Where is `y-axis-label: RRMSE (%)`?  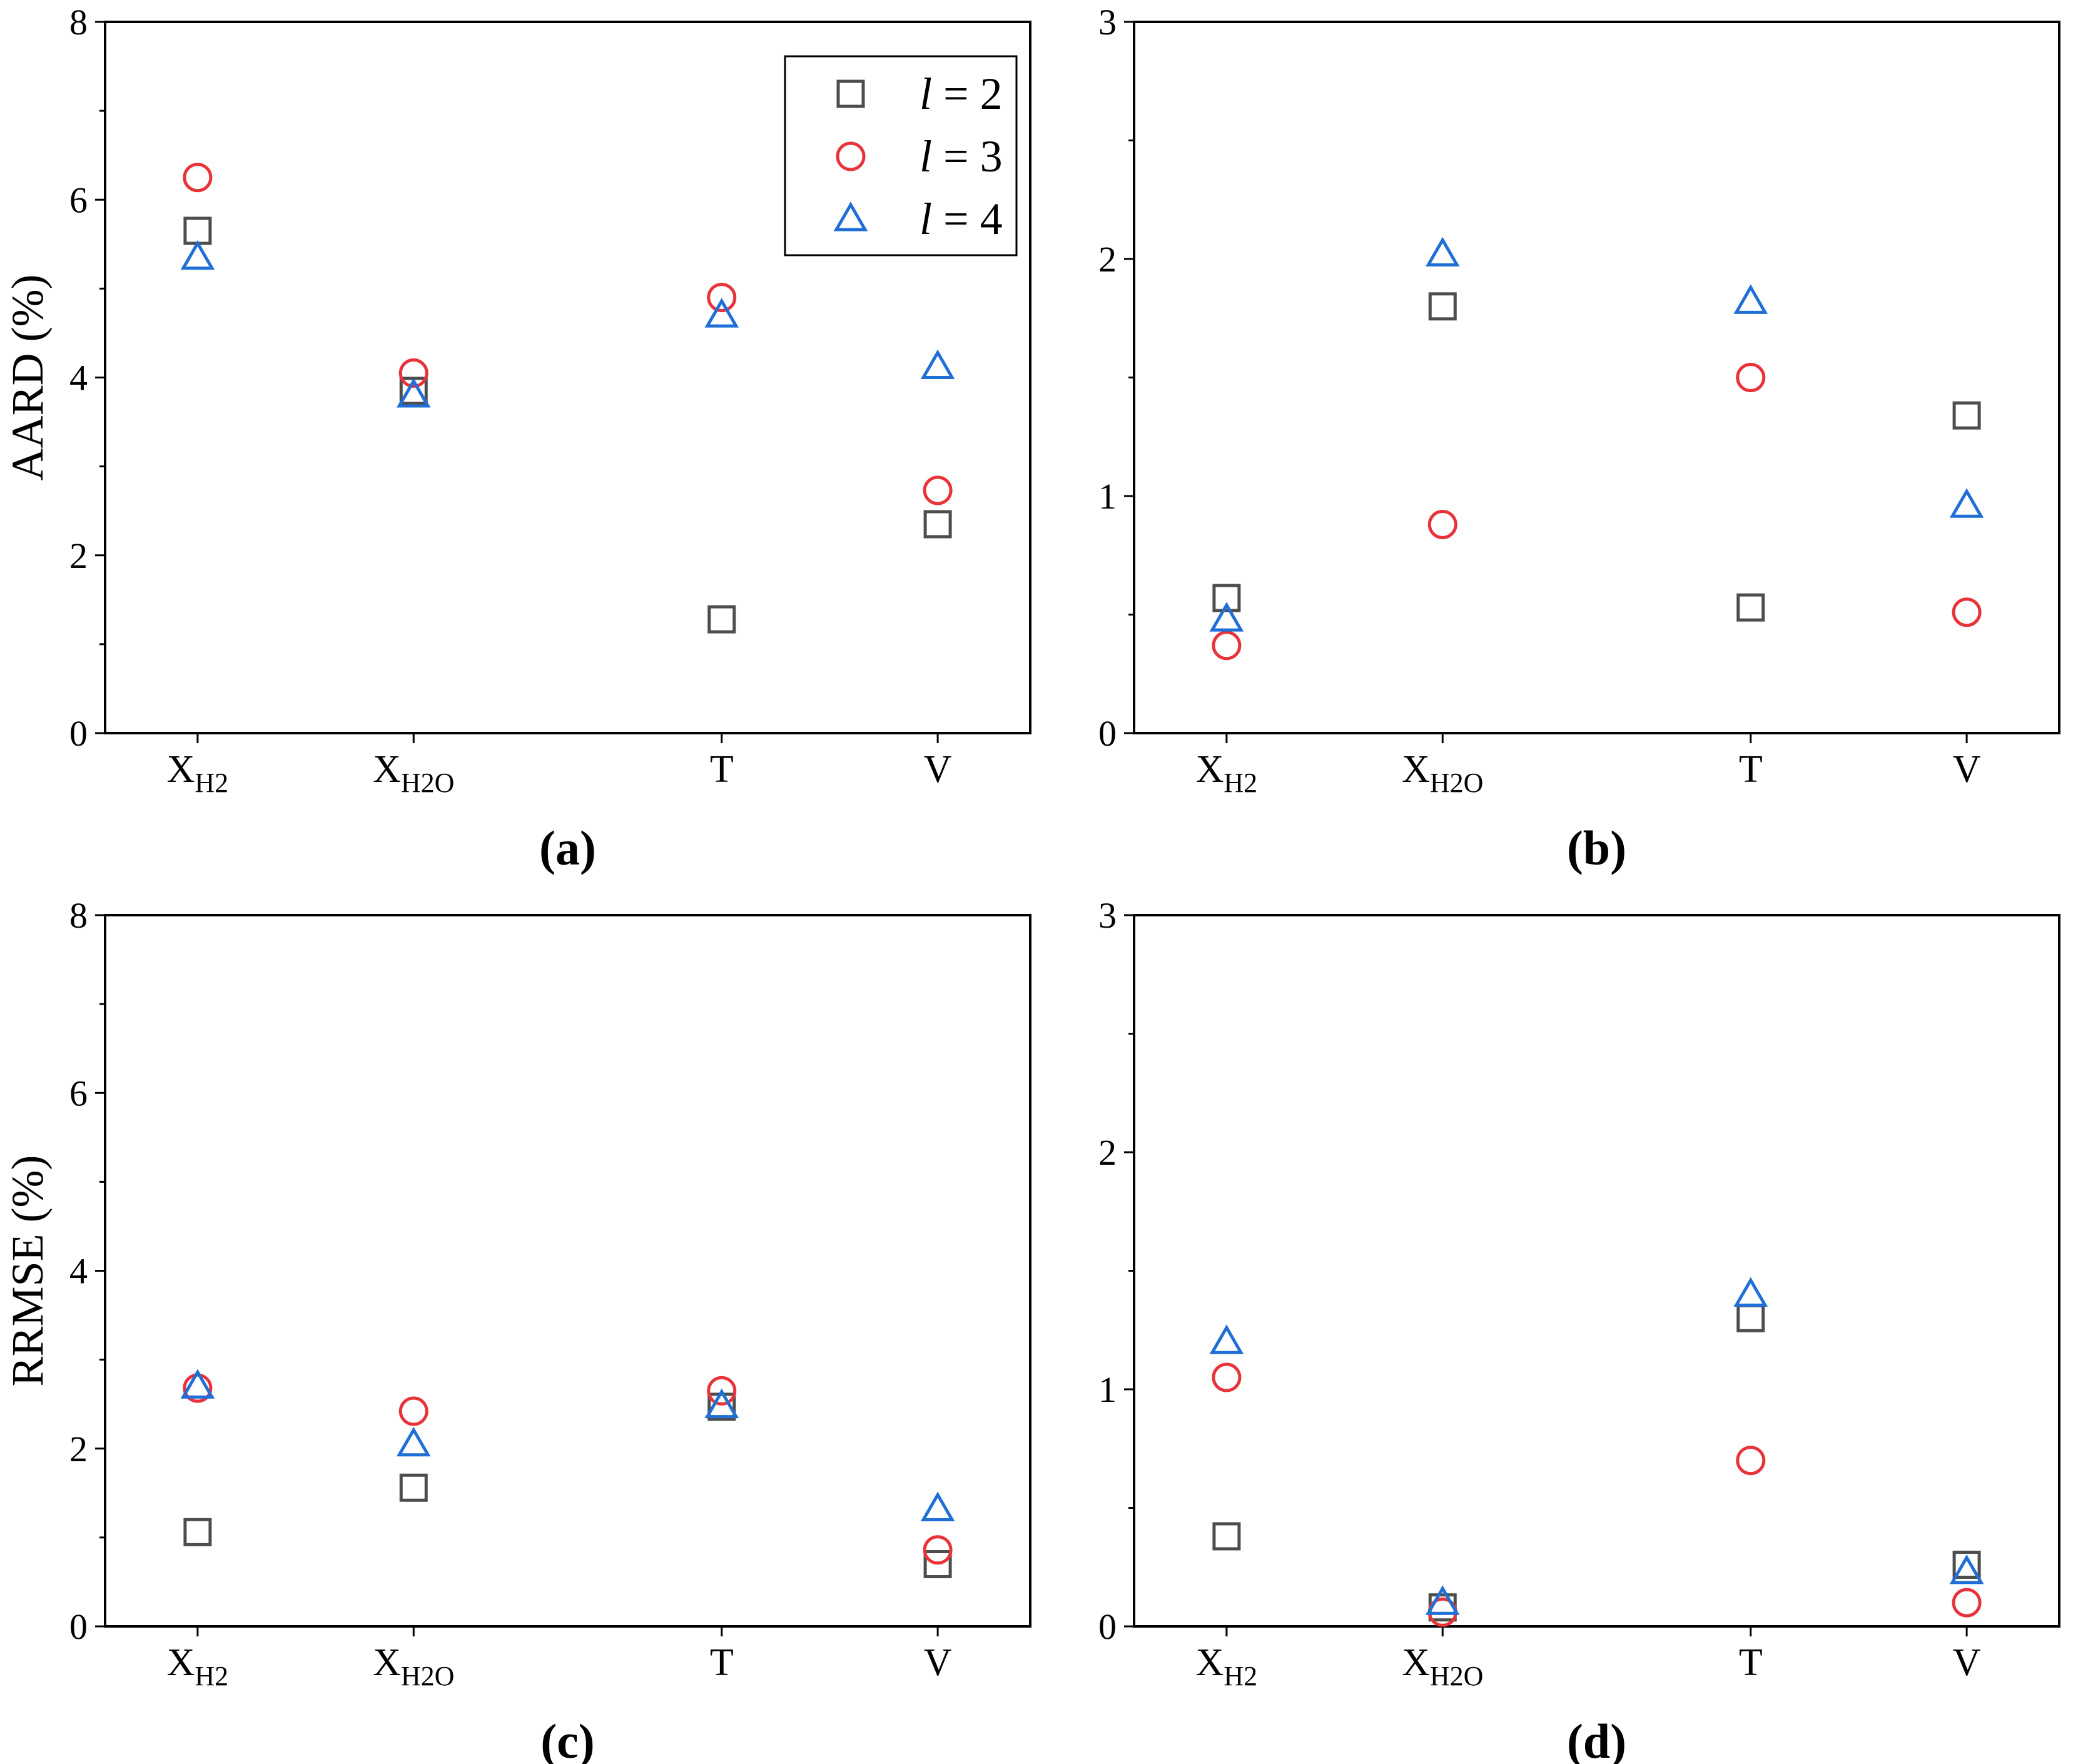 y-axis-label: RRMSE (%) is located at coordinates (28, 1270).